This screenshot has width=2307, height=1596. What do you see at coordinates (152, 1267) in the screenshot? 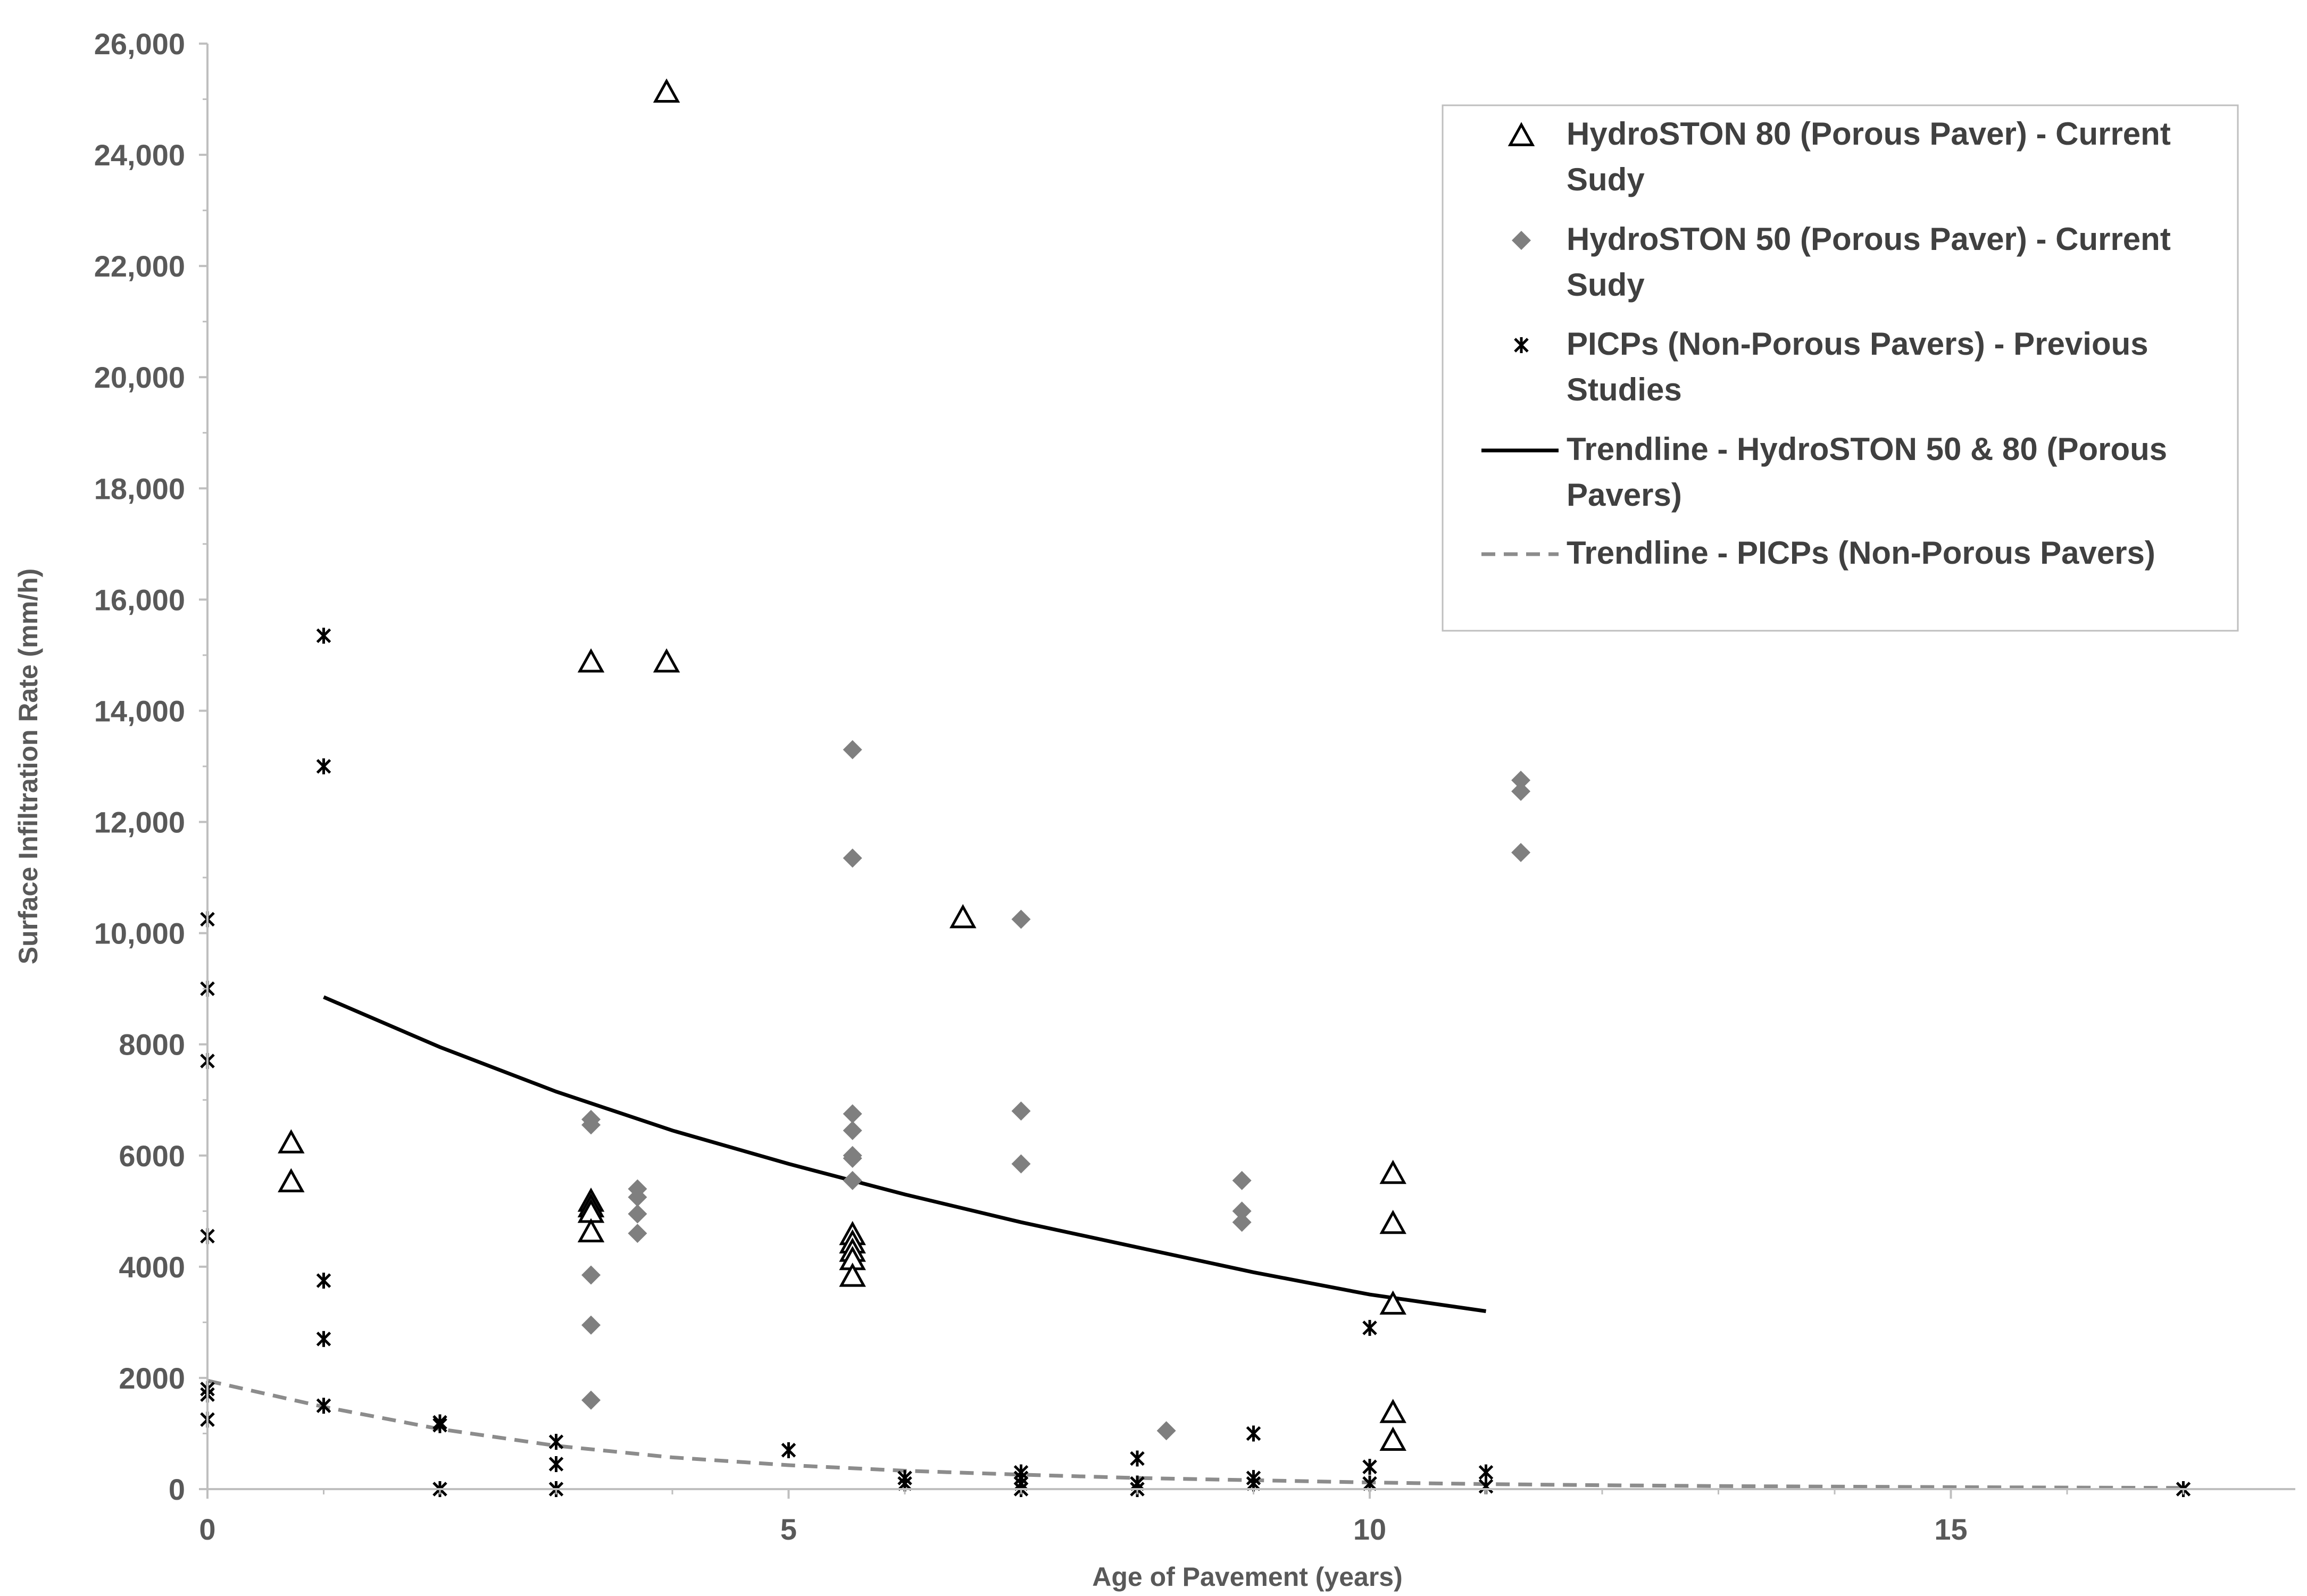
I see `y-tick-label: 4000` at bounding box center [152, 1267].